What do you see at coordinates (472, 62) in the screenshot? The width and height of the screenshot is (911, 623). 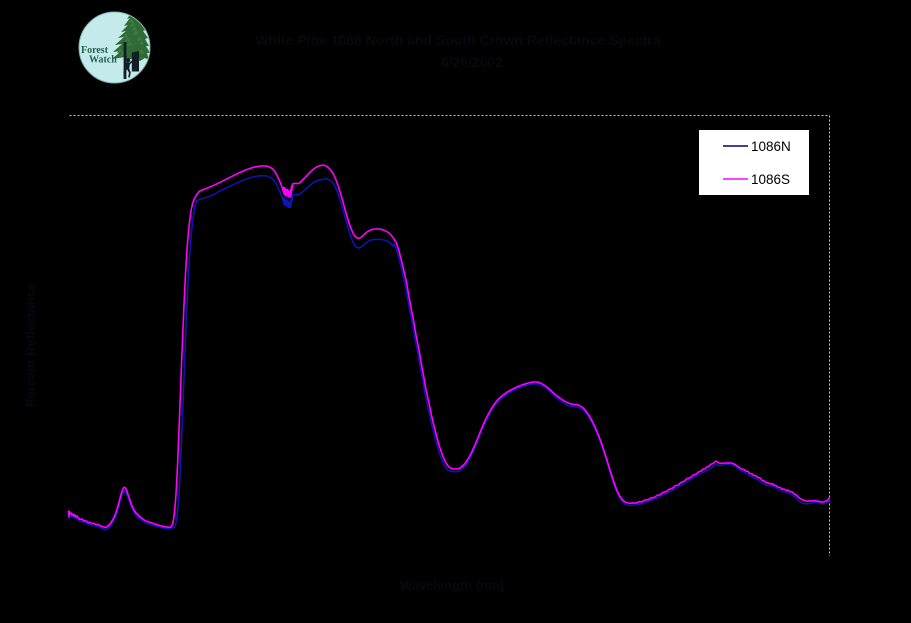 I see `svg-text: 6/26/2002` at bounding box center [472, 62].